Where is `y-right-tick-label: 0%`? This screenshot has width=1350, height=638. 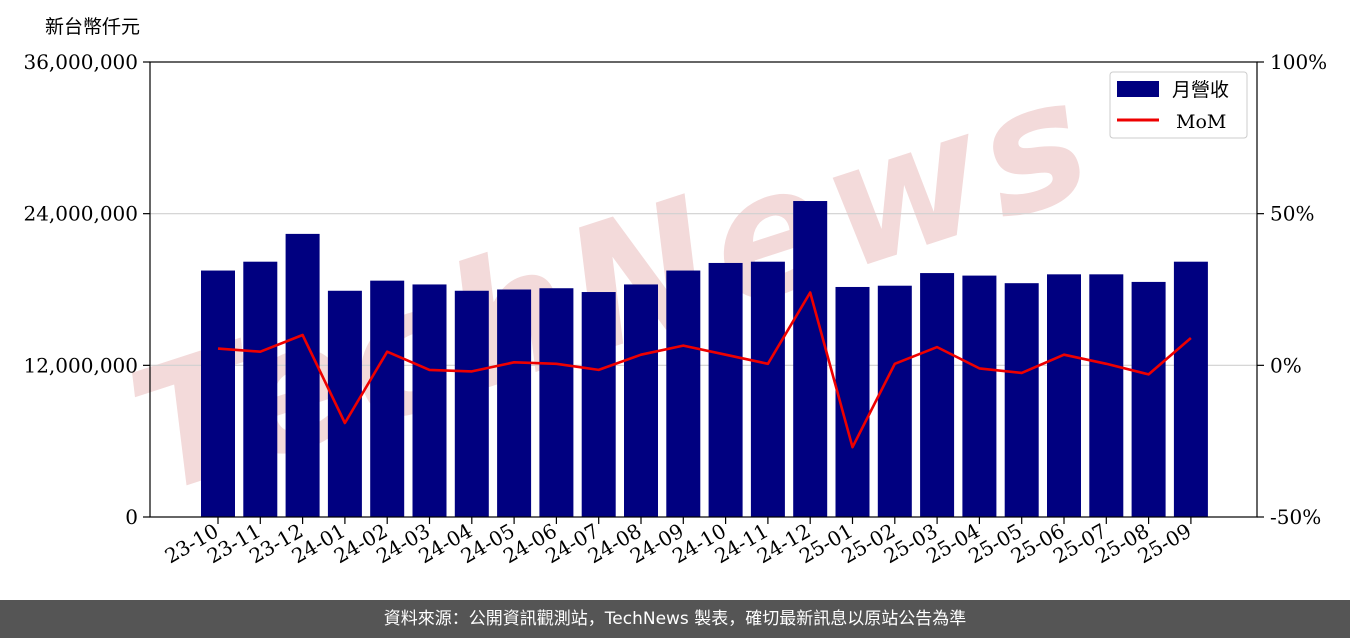 y-right-tick-label: 0% is located at coordinates (1286, 365).